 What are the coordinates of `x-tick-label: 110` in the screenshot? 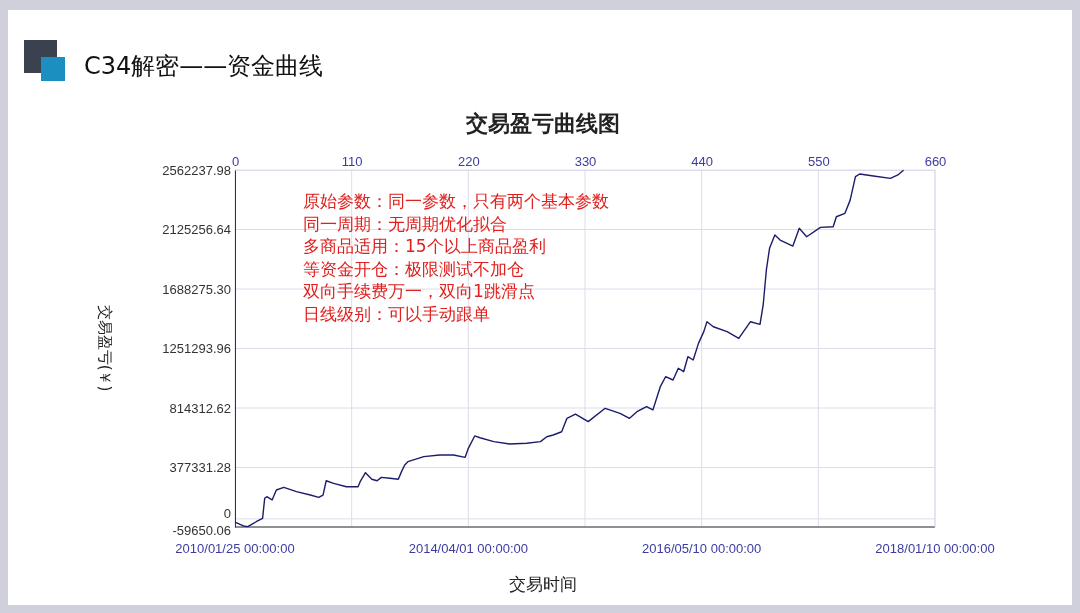 It's located at (352, 161).